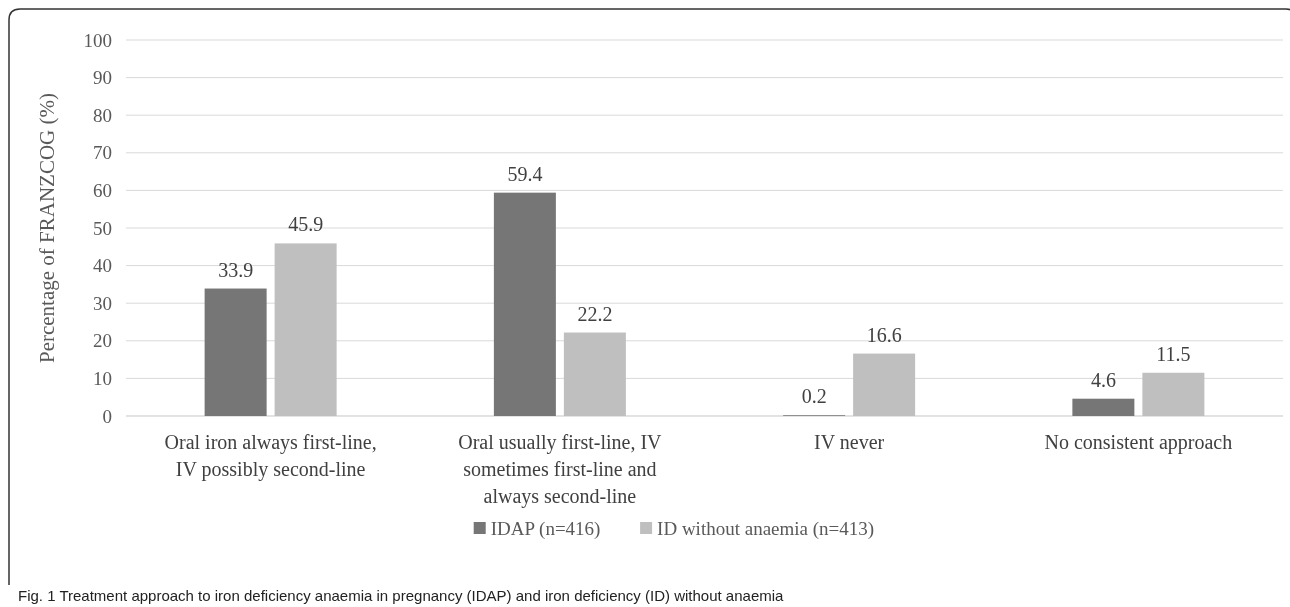  Describe the element at coordinates (102, 379) in the screenshot. I see `y-tick-label: 10` at that location.